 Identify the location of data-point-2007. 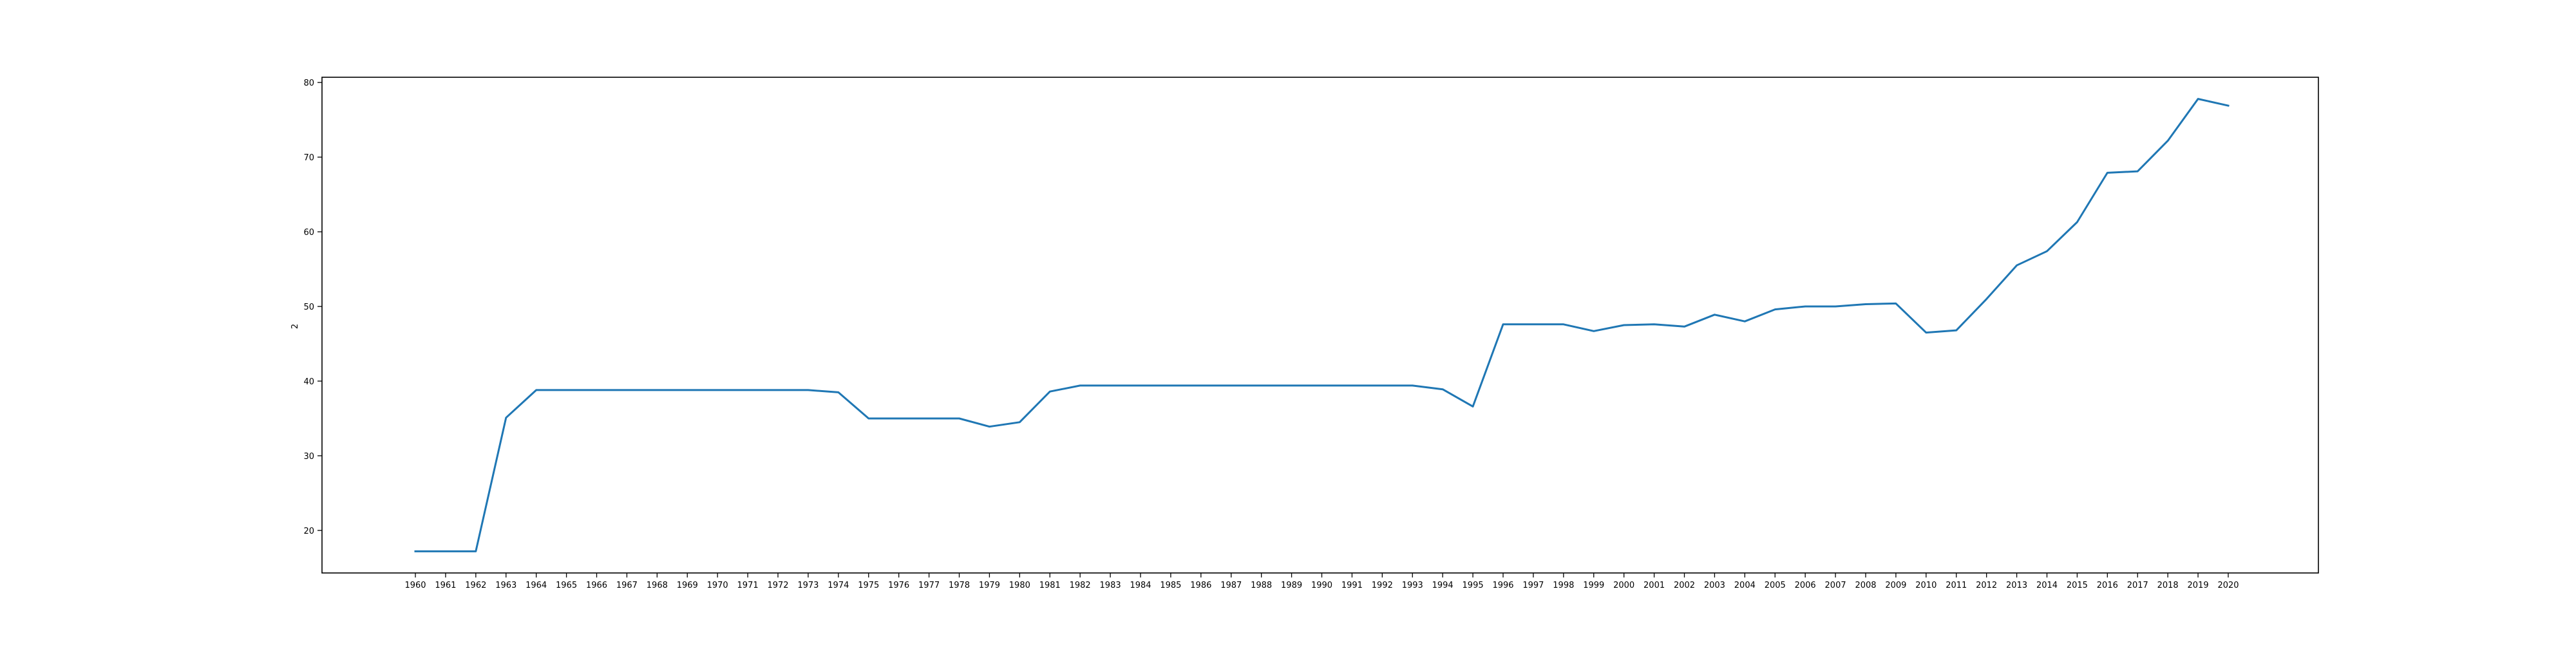
(1836, 307).